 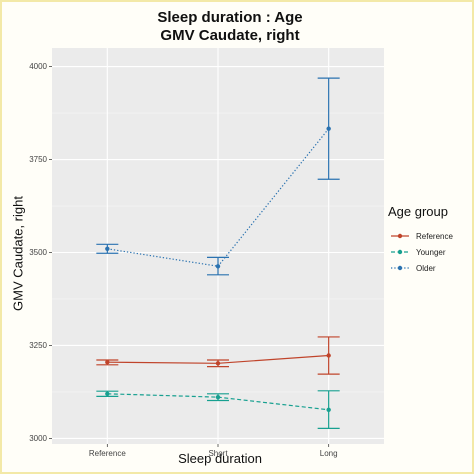 I want to click on legend-item-reference: Reference, so click(x=430, y=236).